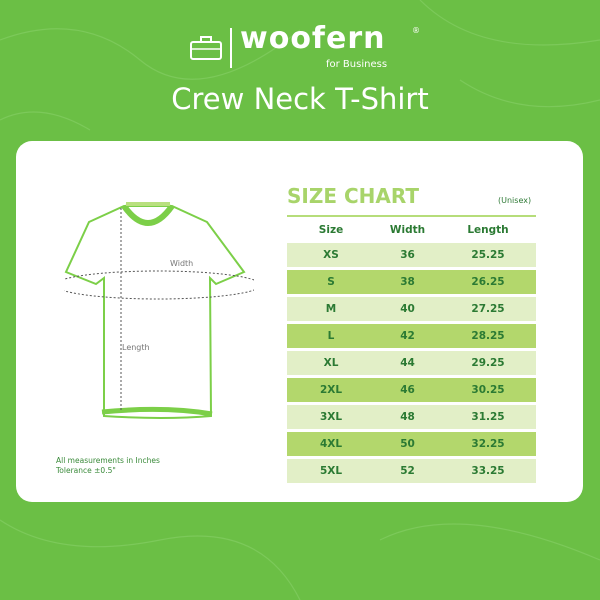 The image size is (600, 600). What do you see at coordinates (331, 230) in the screenshot?
I see `header-size: Size` at bounding box center [331, 230].